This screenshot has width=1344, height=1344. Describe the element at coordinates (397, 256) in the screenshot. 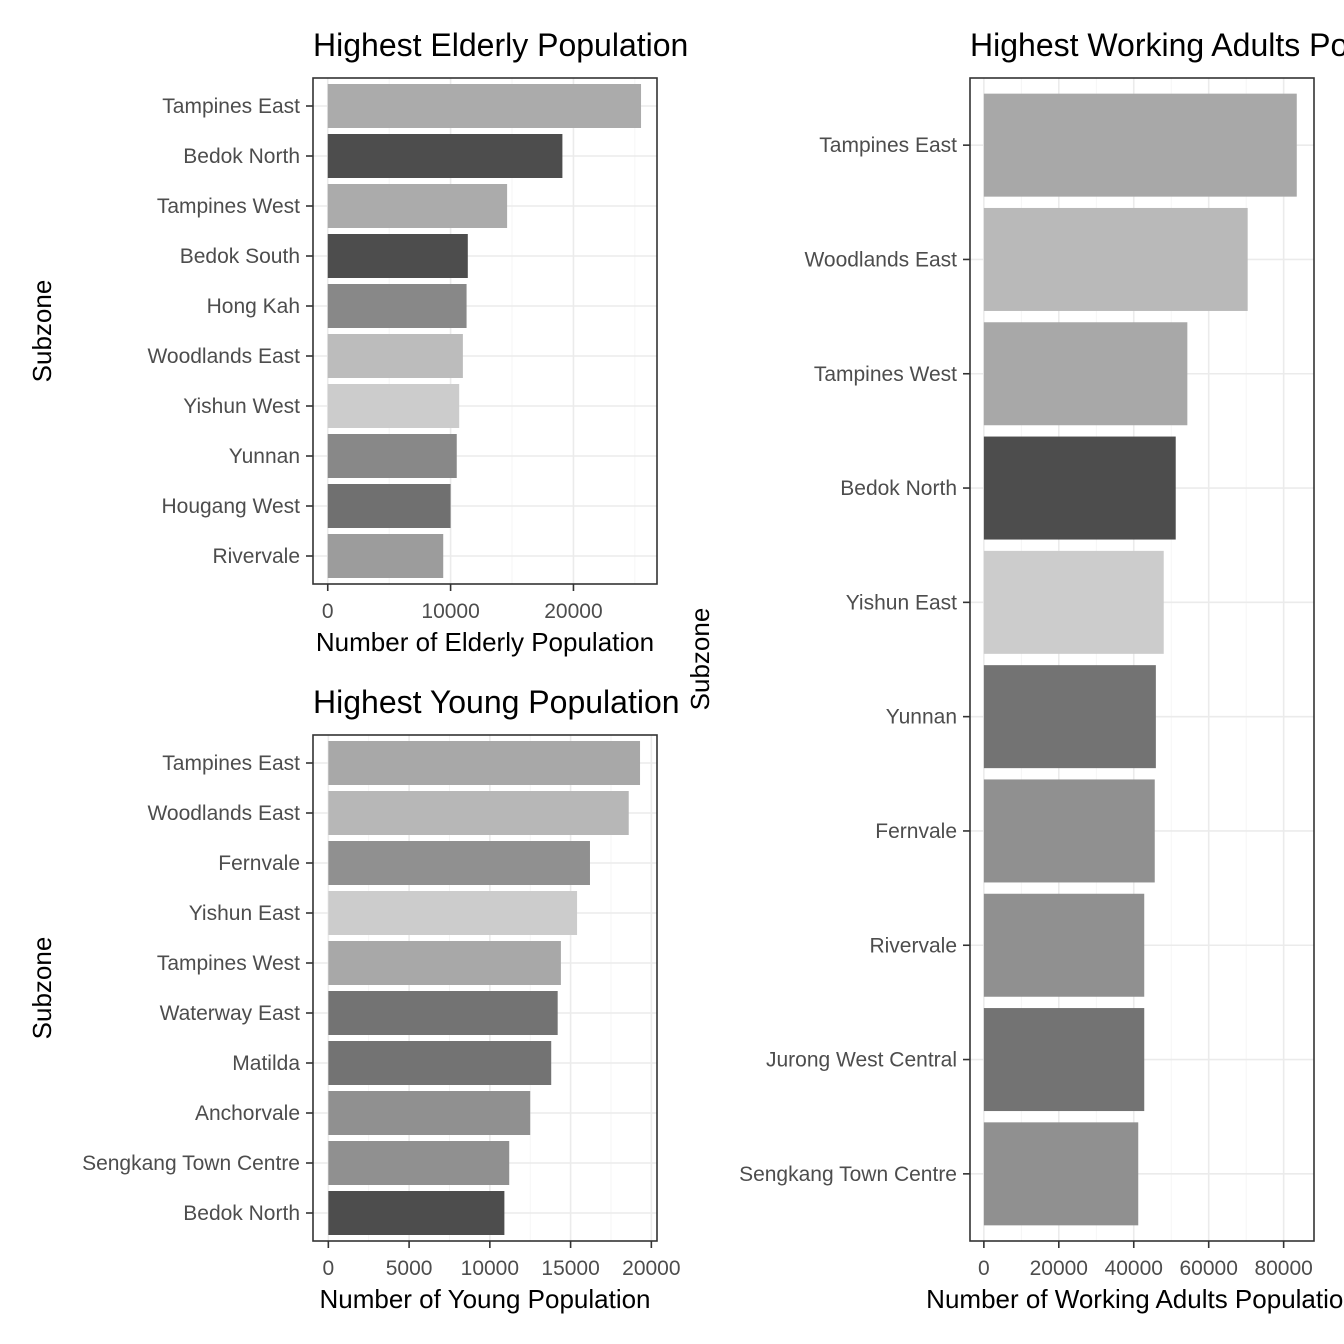

I see `bar-bedok-south` at that location.